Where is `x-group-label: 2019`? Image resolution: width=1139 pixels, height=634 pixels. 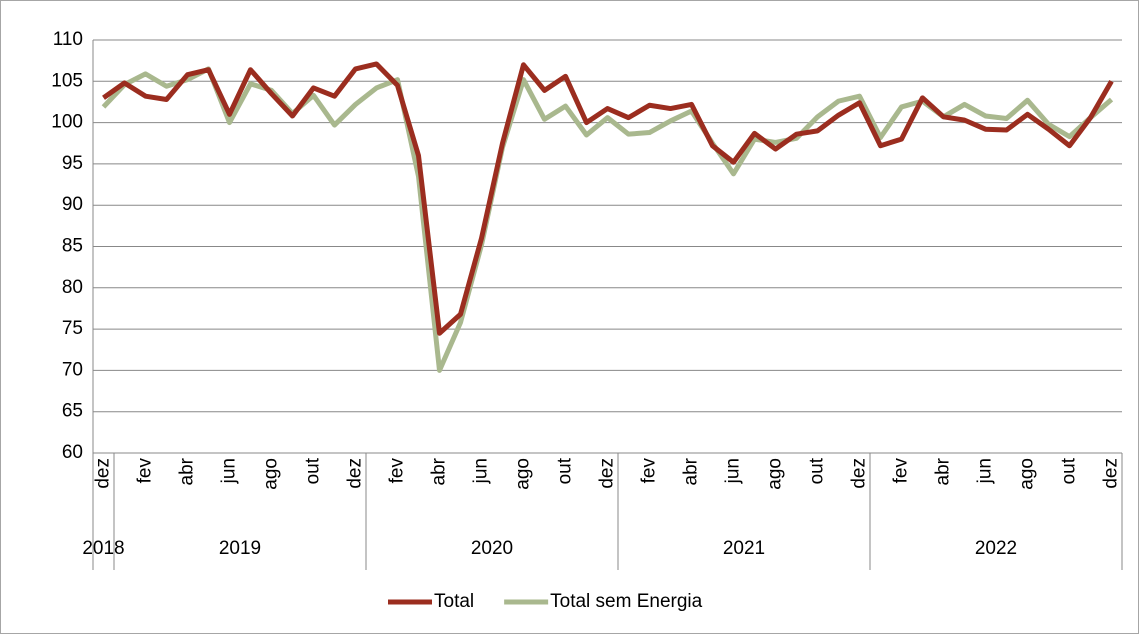
x-group-label: 2019 is located at coordinates (240, 548).